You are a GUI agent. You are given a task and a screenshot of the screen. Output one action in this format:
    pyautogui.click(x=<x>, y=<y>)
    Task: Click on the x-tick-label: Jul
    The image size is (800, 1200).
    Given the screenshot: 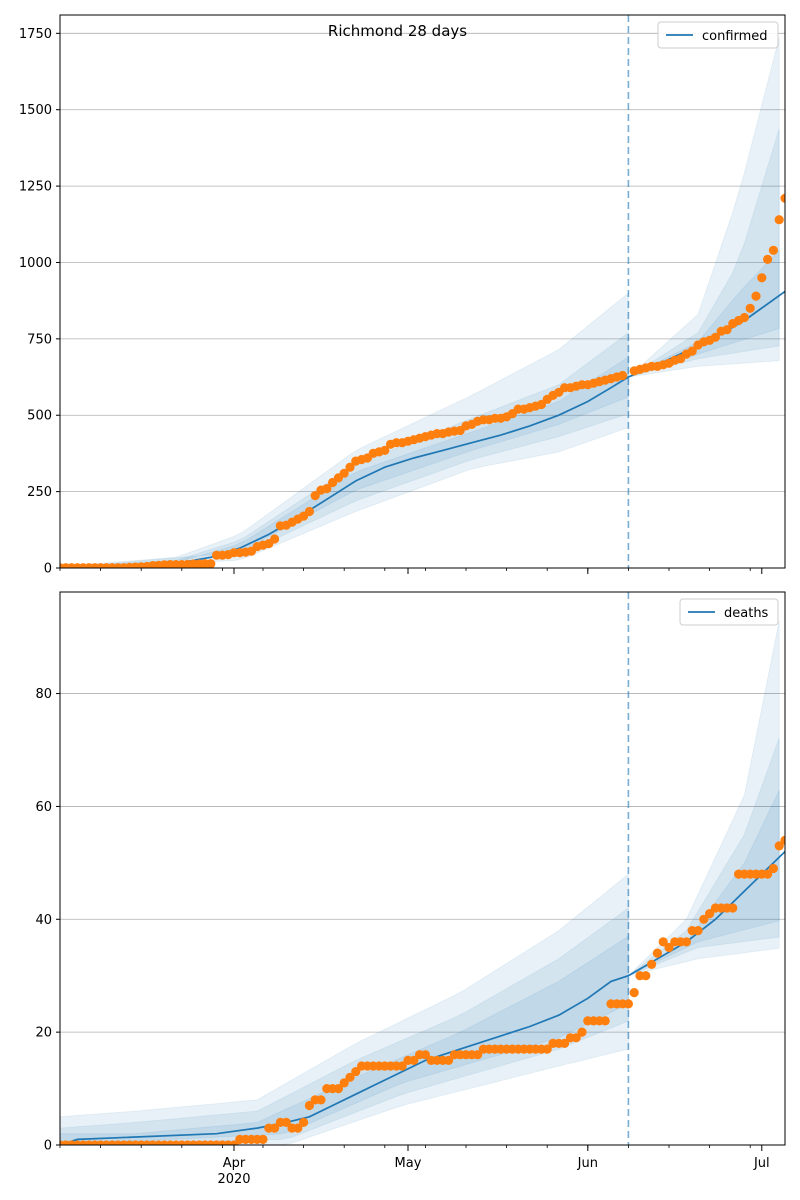 What is the action you would take?
    pyautogui.click(x=761, y=1163)
    